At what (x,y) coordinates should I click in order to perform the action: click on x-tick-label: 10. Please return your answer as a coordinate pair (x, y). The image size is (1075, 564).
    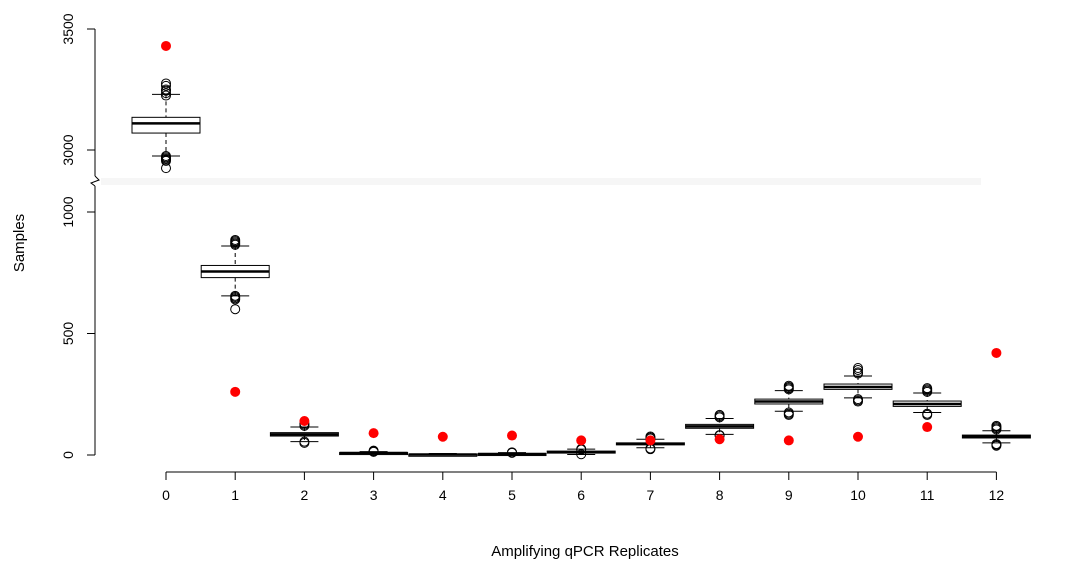
    Looking at the image, I should click on (858, 495).